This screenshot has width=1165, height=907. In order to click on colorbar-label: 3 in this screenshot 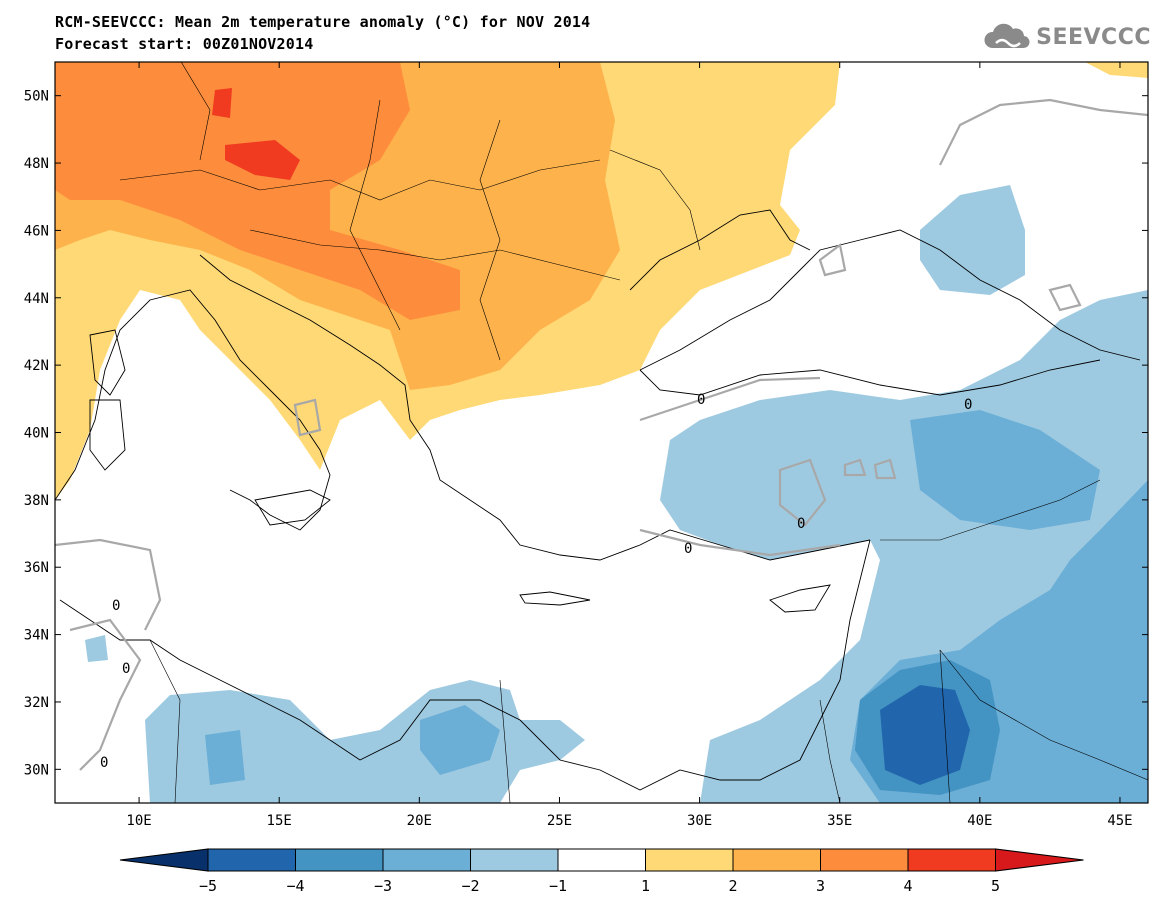, I will do `click(820, 886)`.